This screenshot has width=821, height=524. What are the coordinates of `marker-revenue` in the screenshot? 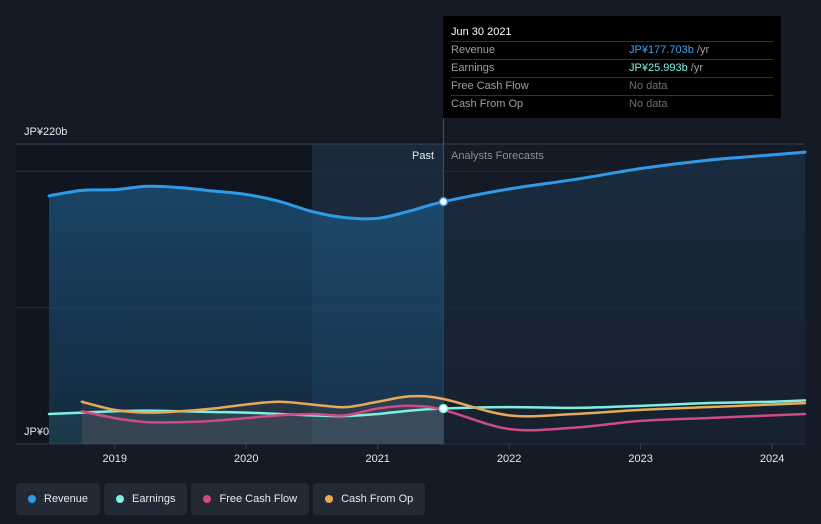 It's located at (443, 201).